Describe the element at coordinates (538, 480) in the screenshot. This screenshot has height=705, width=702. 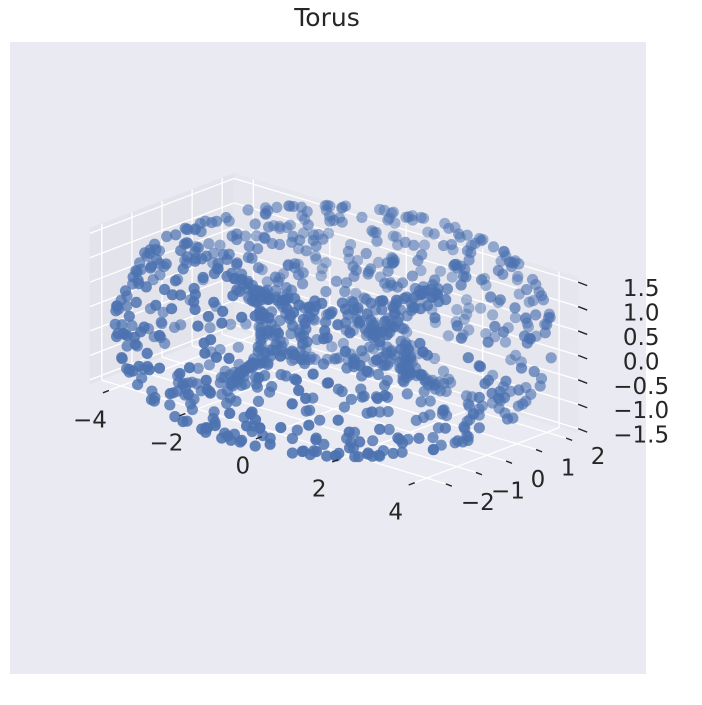
I see `tick-label: 0` at that location.